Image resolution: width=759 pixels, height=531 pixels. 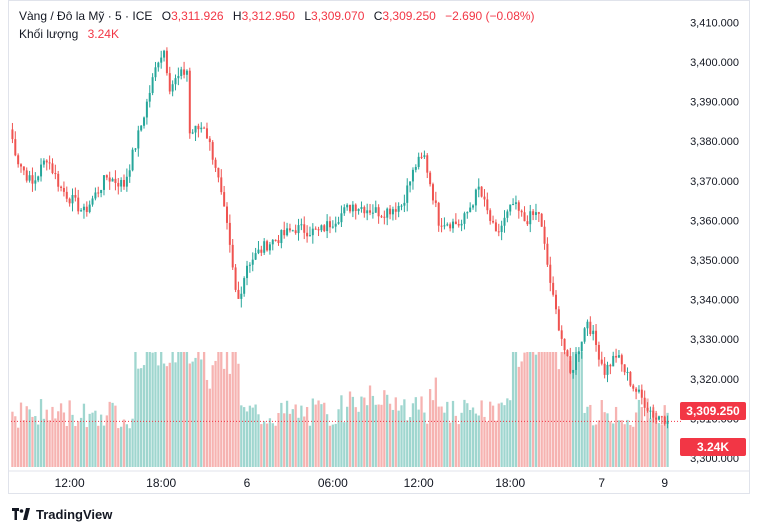 What do you see at coordinates (86, 16) in the screenshot?
I see `symbol-title: Vàng / Đô la Mỹ · 5 · ICE` at bounding box center [86, 16].